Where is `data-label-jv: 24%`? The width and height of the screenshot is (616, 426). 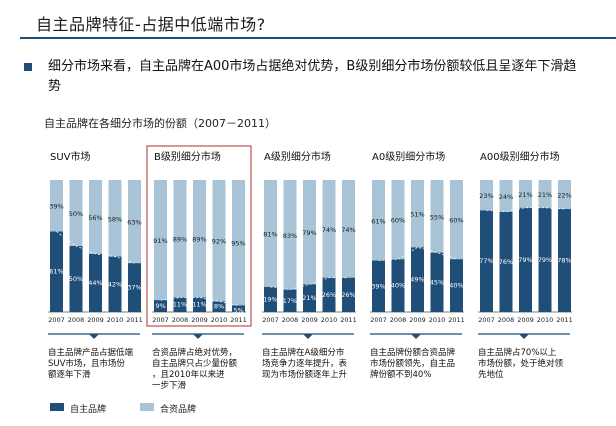 data-label-jv: 24% is located at coordinates (506, 197).